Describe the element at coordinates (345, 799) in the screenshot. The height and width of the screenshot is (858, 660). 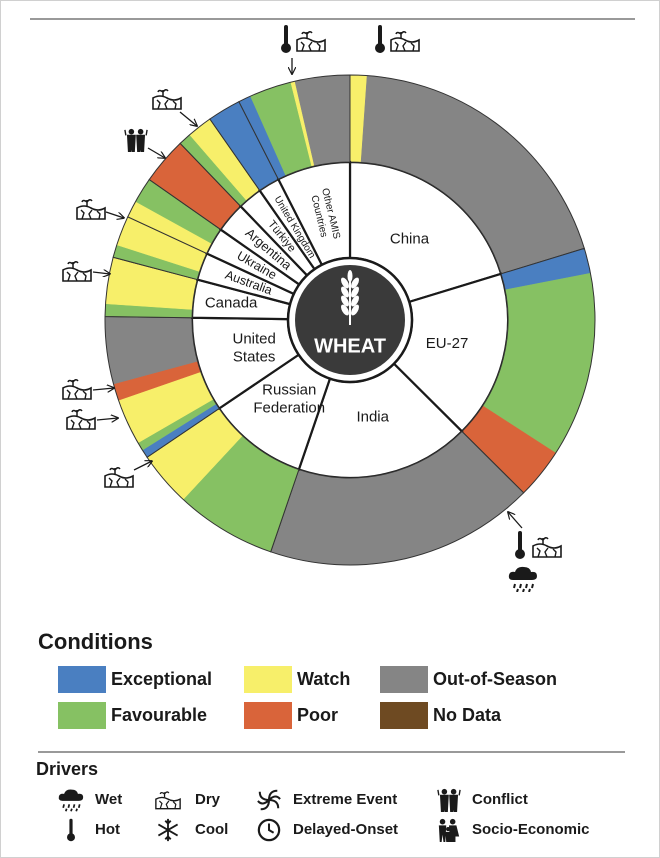
I see `driver-label: Extreme Event` at that location.